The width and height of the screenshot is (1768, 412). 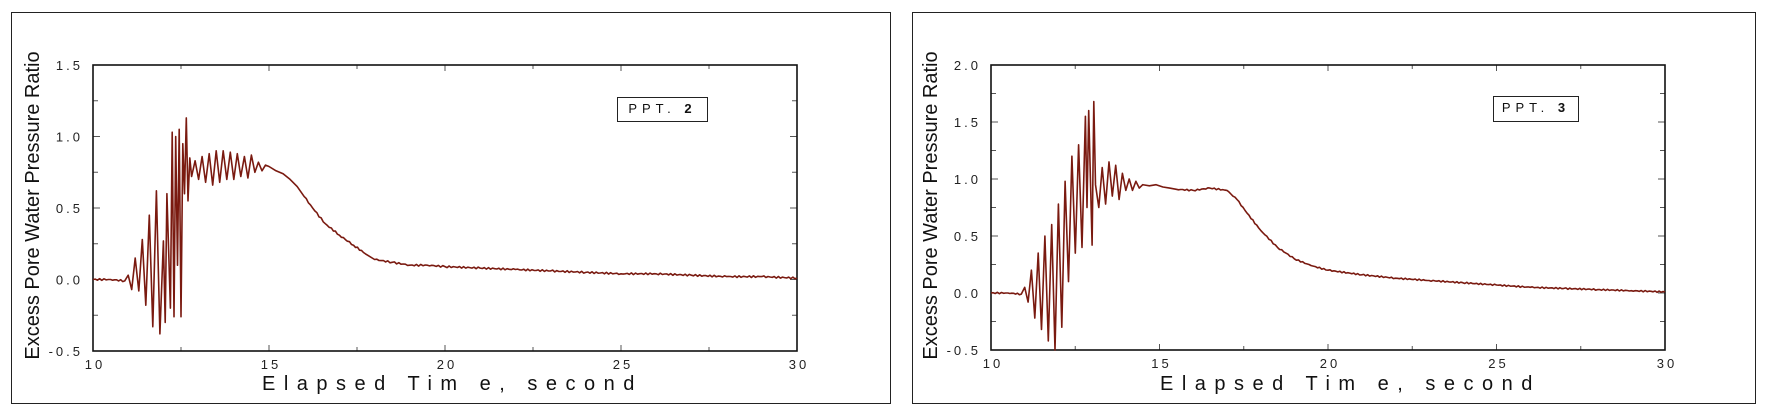 I want to click on legend-ppt3: PPT. 3, so click(x=1536, y=109).